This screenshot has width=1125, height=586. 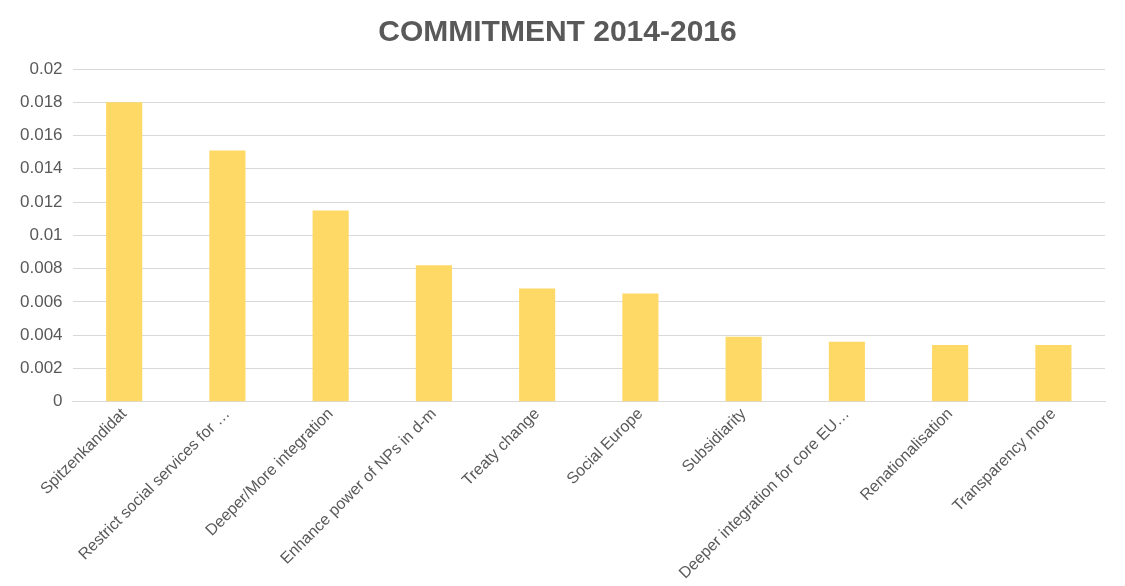 I want to click on y-tick-label: 0.008, so click(x=41, y=268).